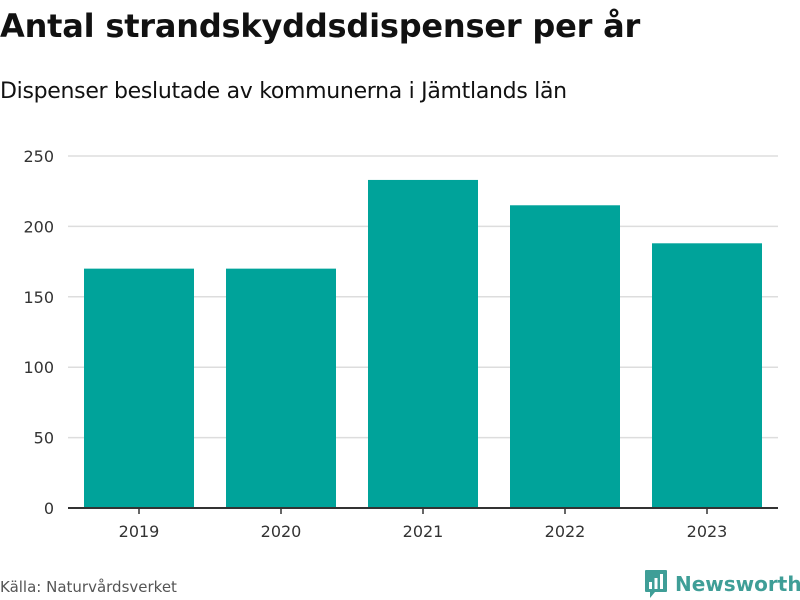 This screenshot has height=600, width=800. What do you see at coordinates (281, 388) in the screenshot?
I see `bar-2020` at bounding box center [281, 388].